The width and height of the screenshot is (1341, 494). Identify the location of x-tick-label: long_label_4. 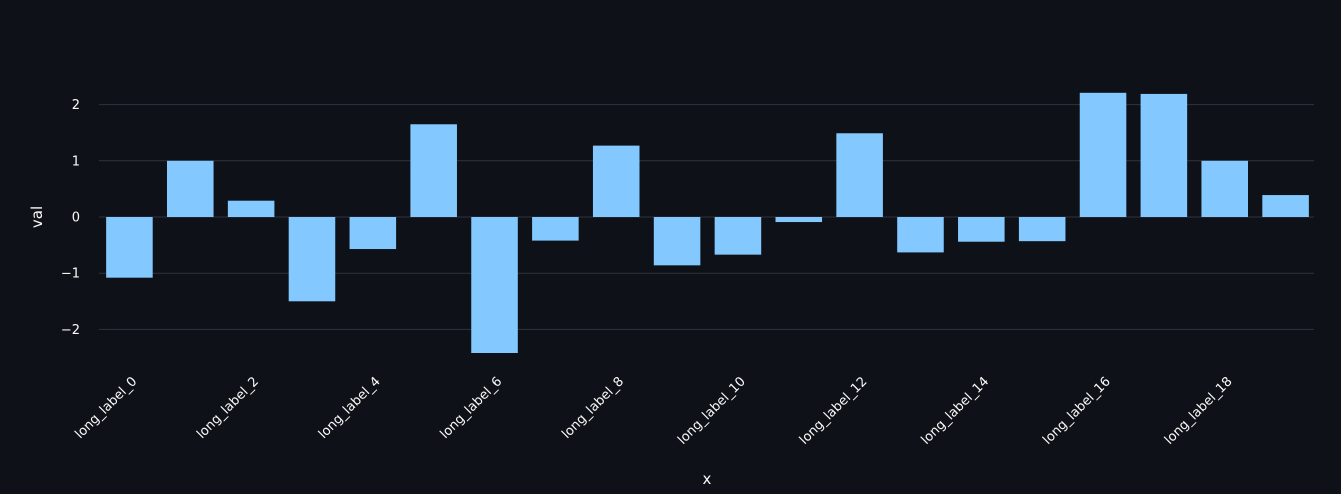
(350, 408).